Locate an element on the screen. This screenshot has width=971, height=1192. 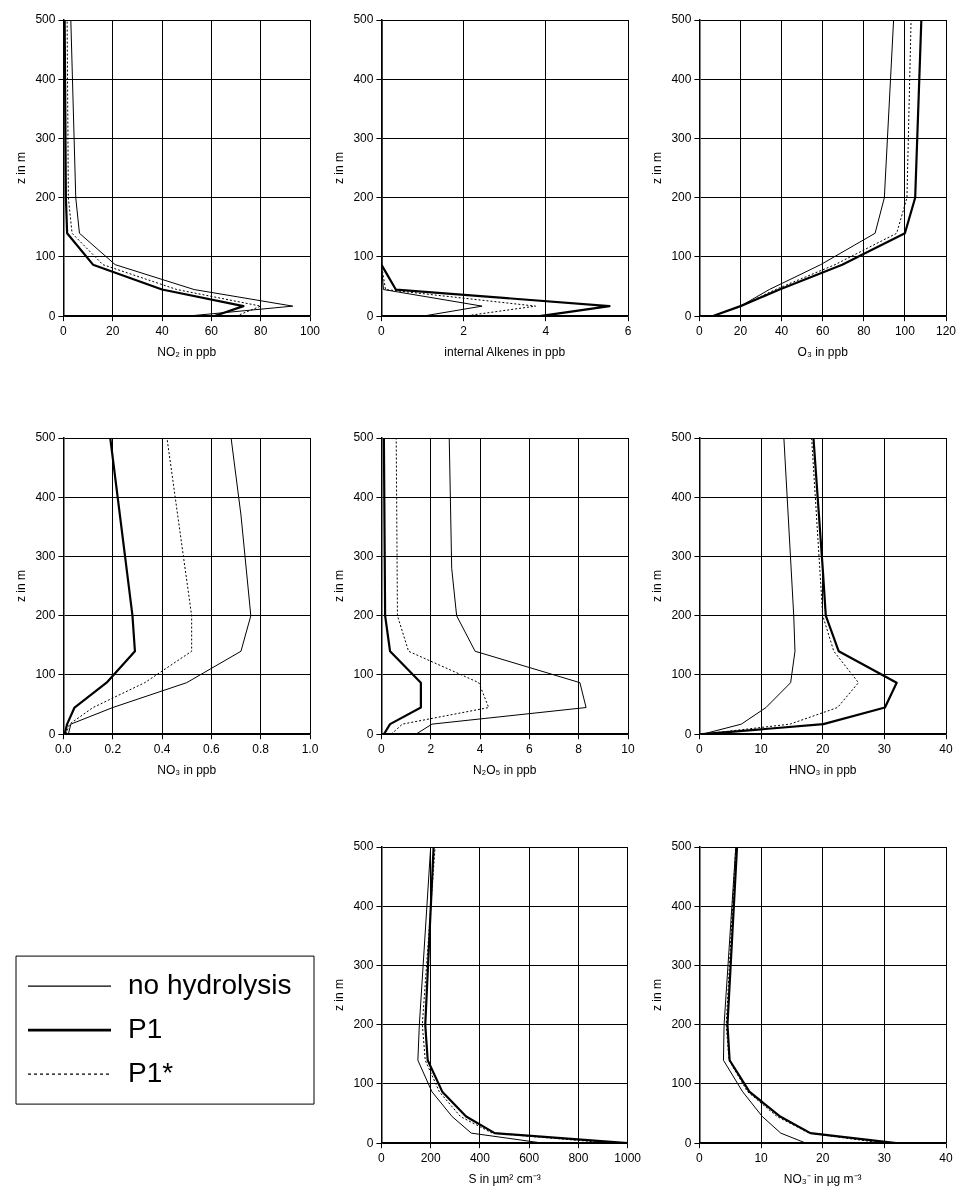
x-tick-label: 800 is located at coordinates (578, 1157).